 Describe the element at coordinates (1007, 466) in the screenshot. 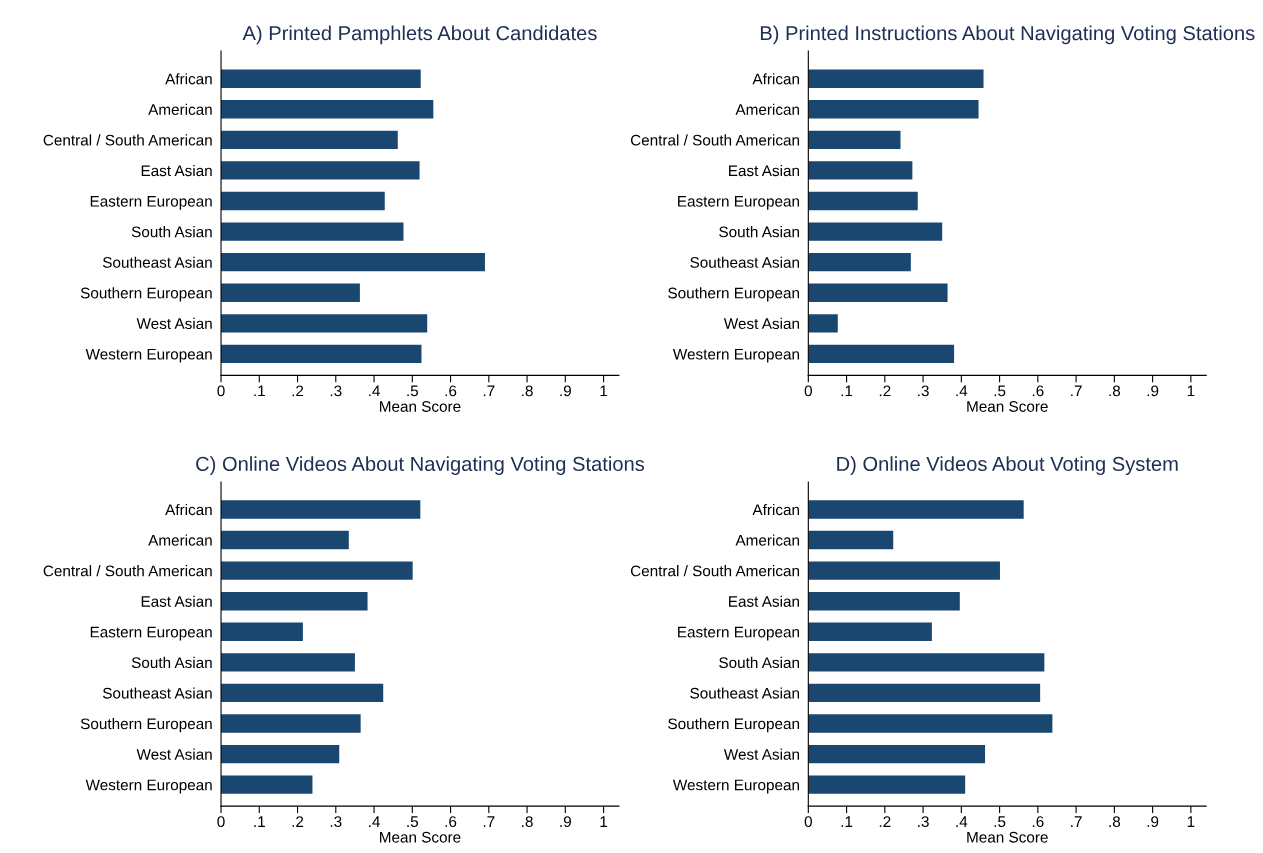

I see `chart-title: D) Online Videos About Voting System` at that location.